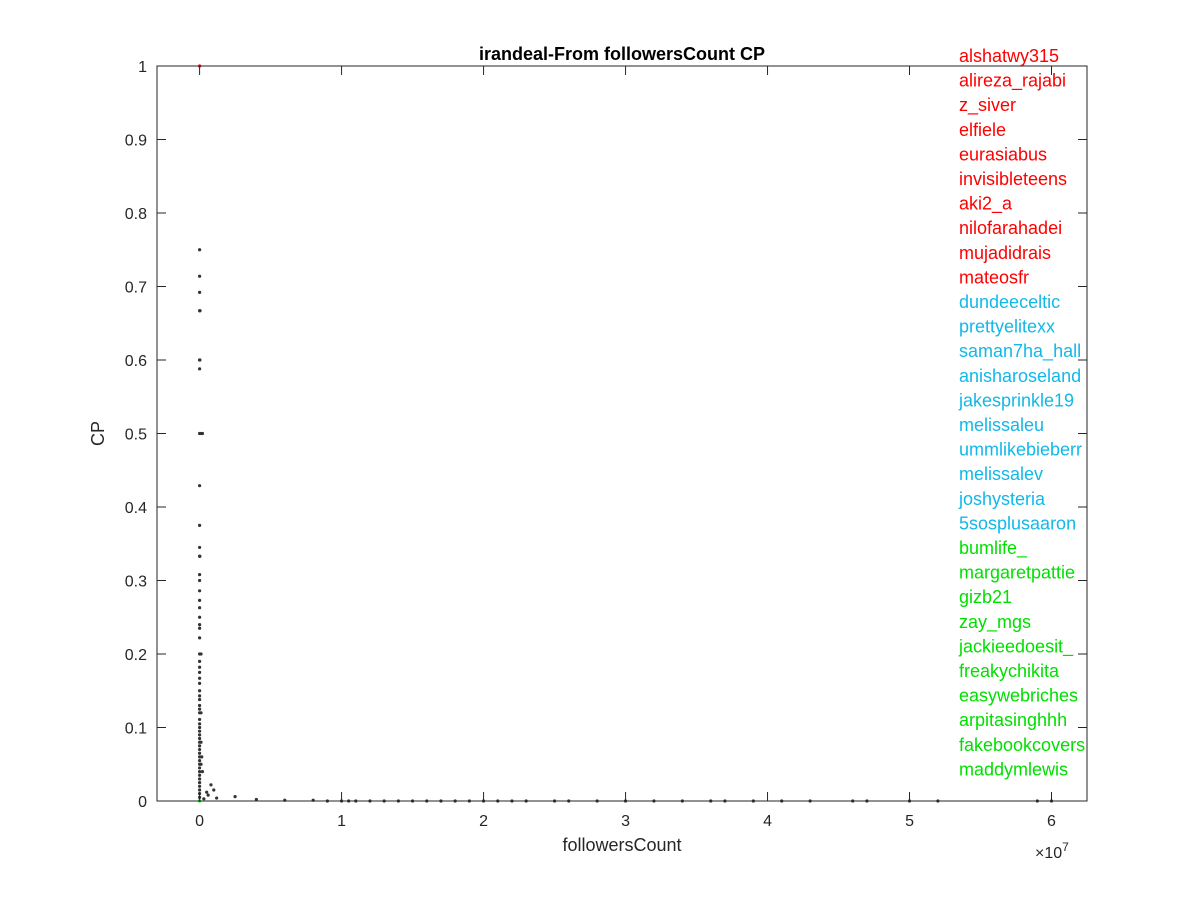 This screenshot has height=900, width=1200. Describe the element at coordinates (1020, 376) in the screenshot. I see `user-label: anisharoseland` at that location.